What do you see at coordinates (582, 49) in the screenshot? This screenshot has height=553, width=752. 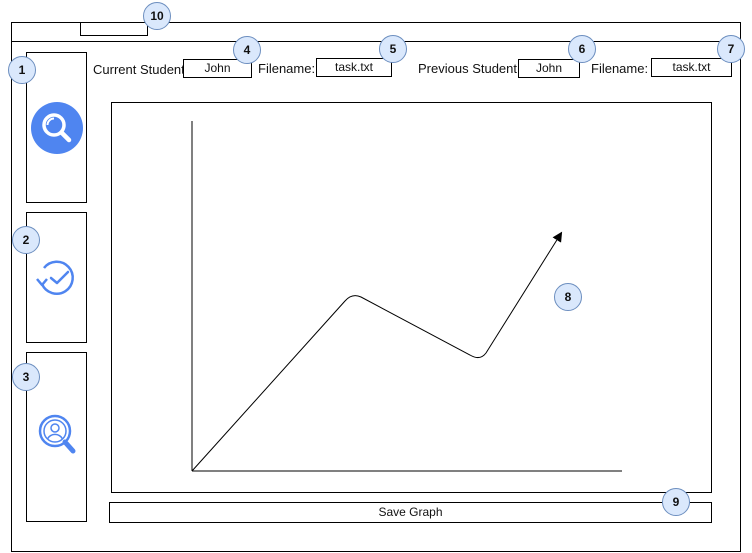 I see `callout-marker-6: 6` at bounding box center [582, 49].